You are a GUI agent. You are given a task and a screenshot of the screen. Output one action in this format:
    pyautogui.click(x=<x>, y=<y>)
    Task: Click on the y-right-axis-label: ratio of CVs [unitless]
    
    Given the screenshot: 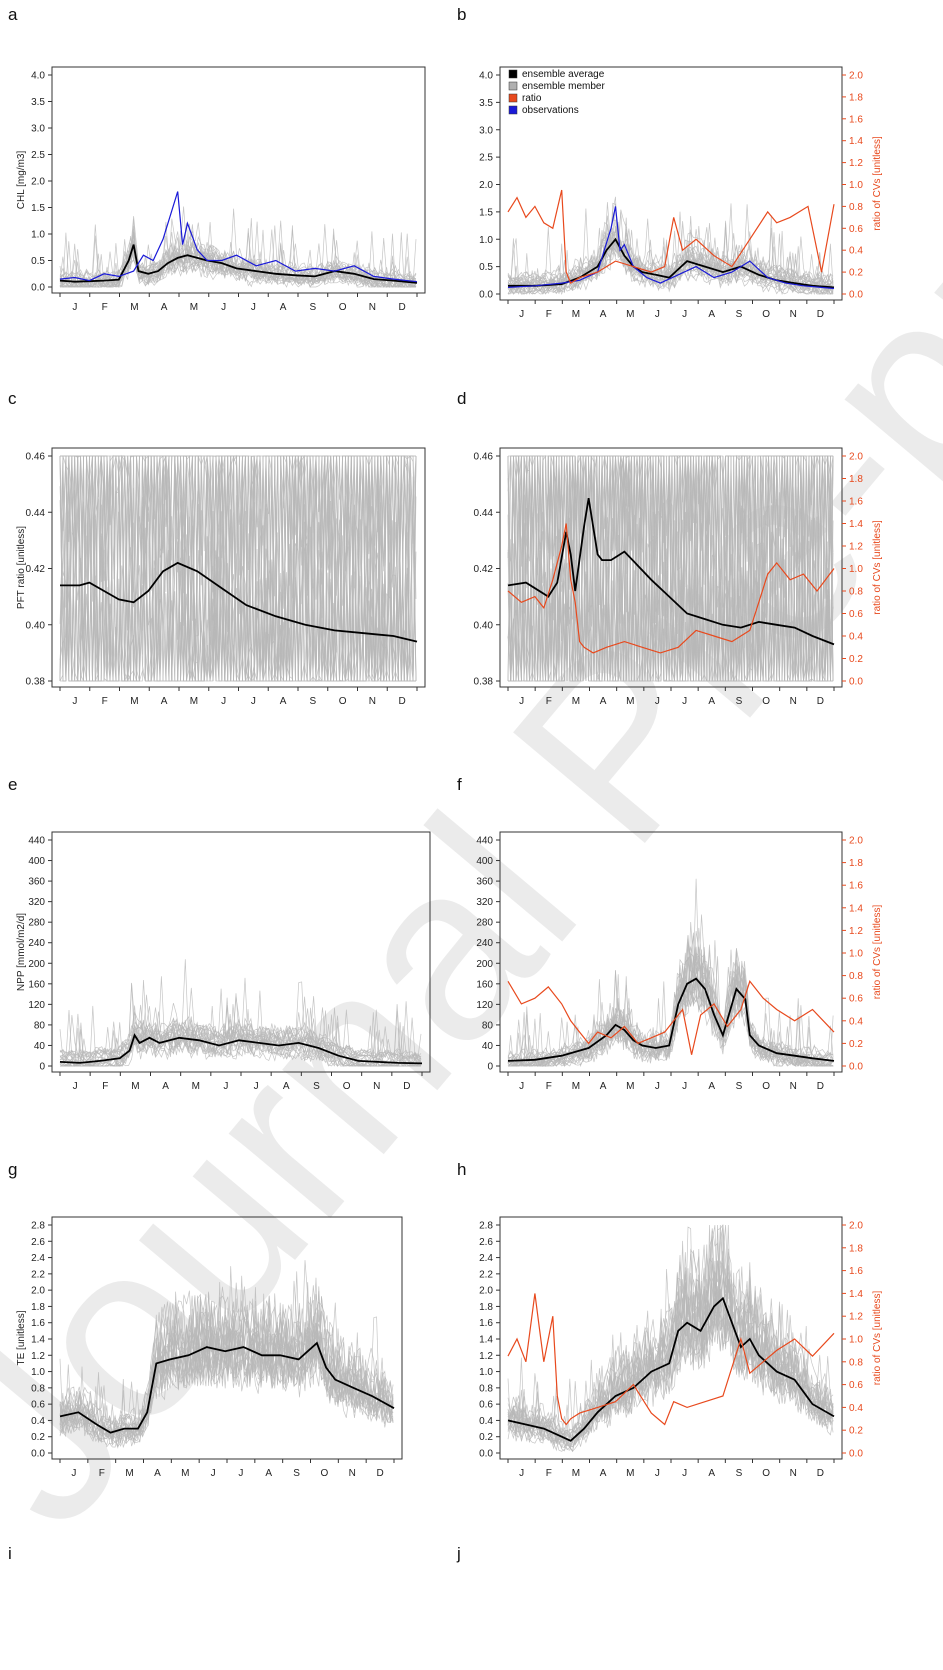 What is the action you would take?
    pyautogui.click(x=877, y=567)
    